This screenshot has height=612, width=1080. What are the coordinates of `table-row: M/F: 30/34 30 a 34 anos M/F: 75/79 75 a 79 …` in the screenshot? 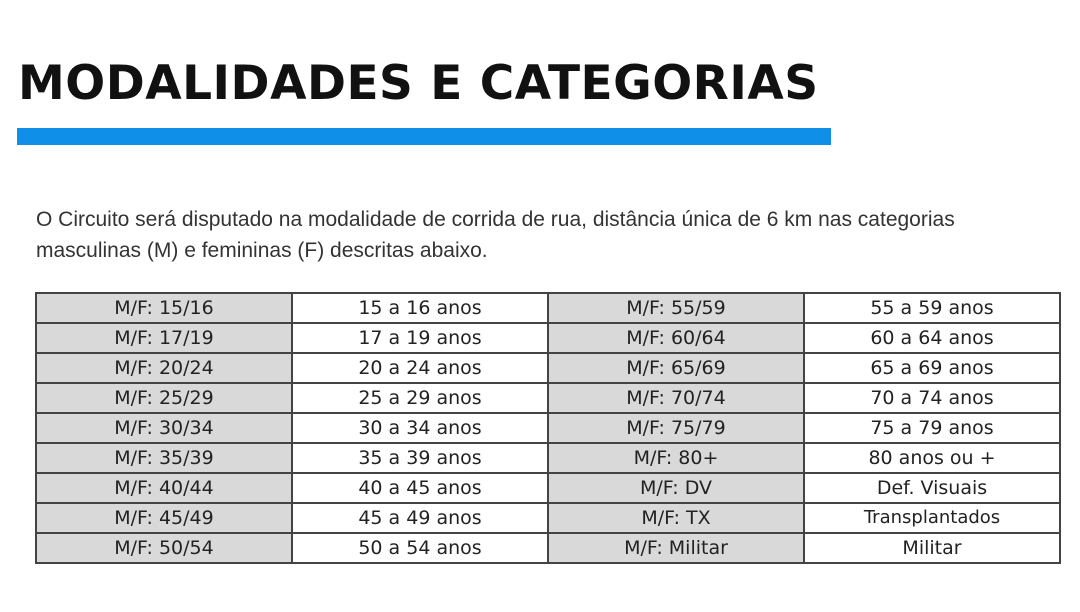 It's located at (548, 428).